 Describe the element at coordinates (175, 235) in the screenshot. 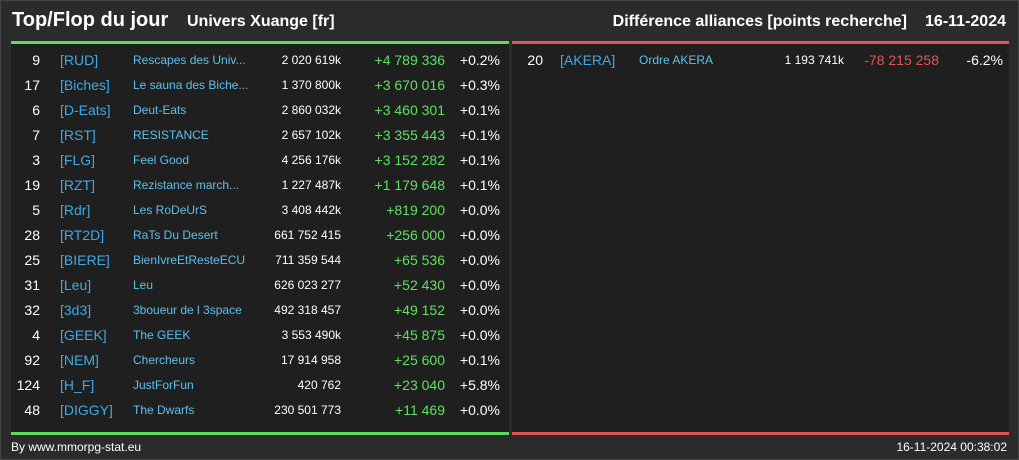

I see `alliance-name: RaTs Du Desert` at that location.